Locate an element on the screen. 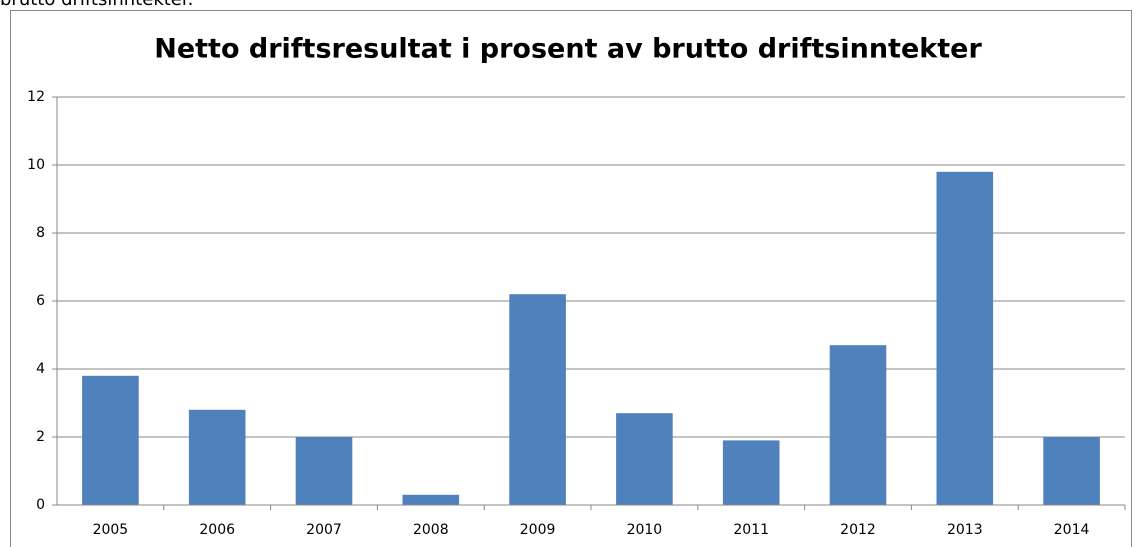  x-tick-label: 2012 is located at coordinates (858, 530).